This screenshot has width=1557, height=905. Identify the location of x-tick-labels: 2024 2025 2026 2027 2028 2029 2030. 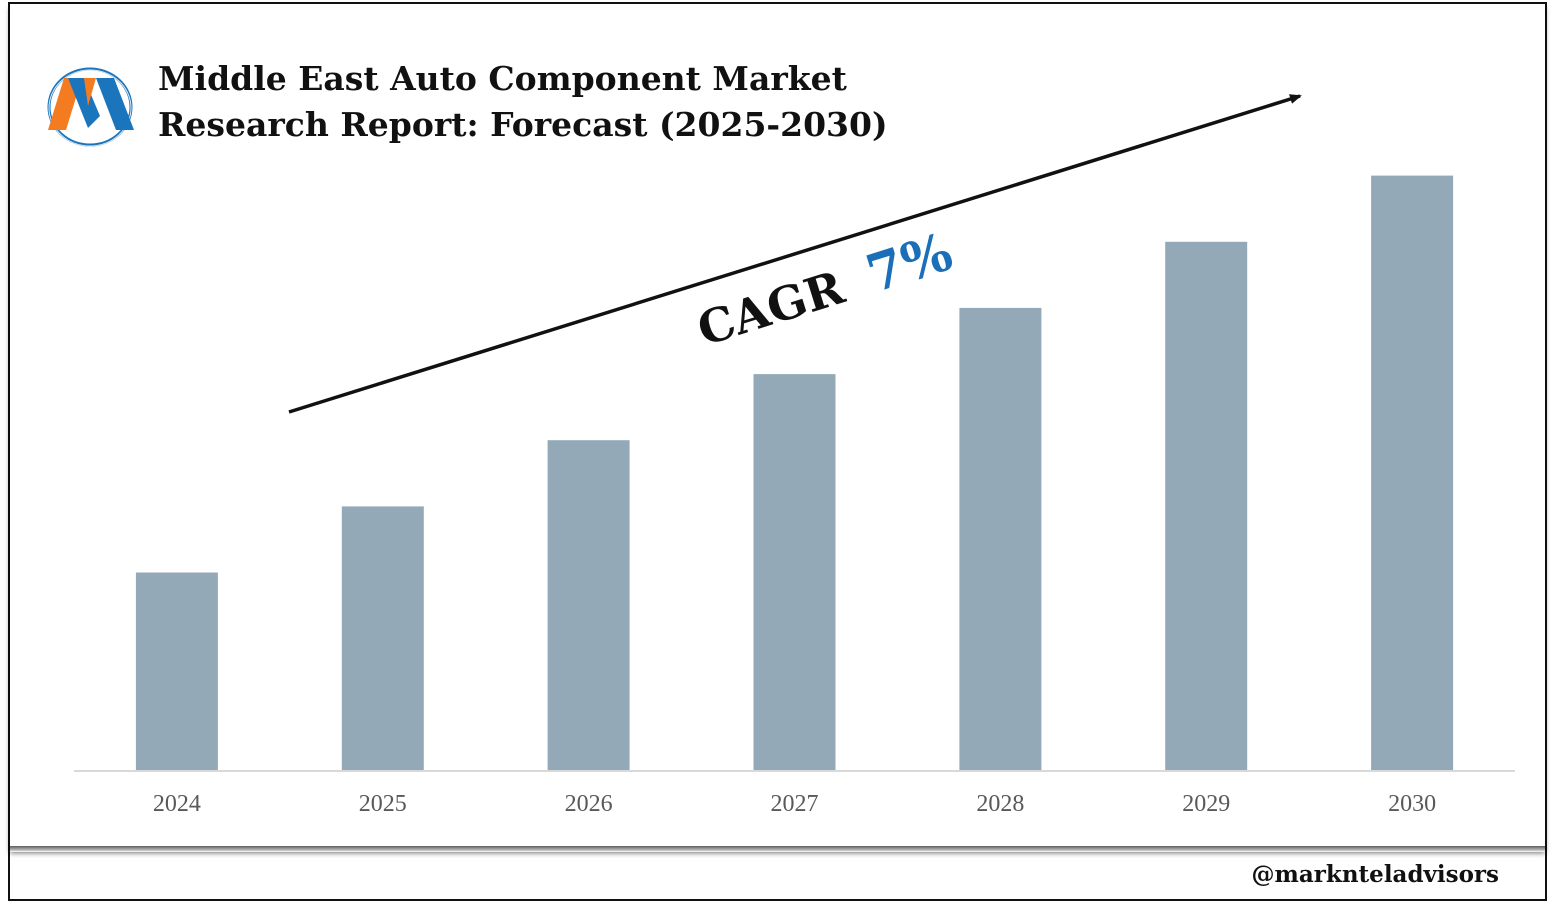
(794, 804).